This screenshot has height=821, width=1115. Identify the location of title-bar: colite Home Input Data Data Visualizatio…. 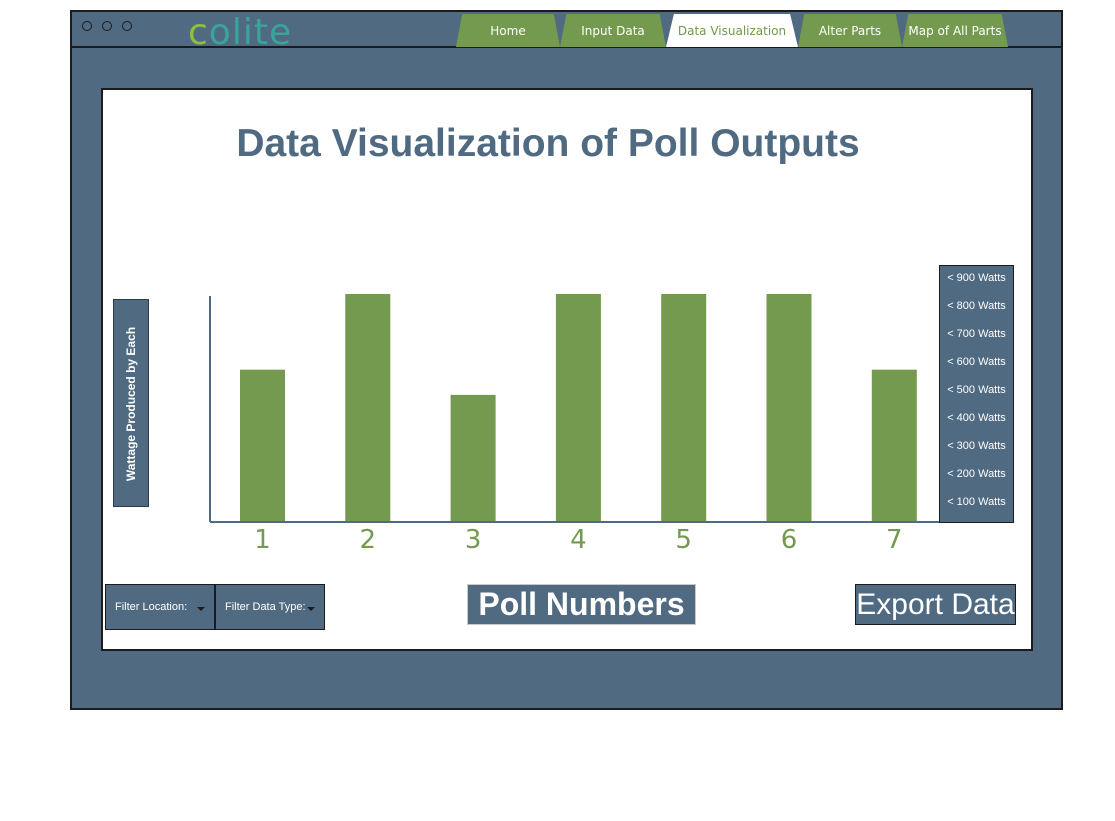
(566, 32).